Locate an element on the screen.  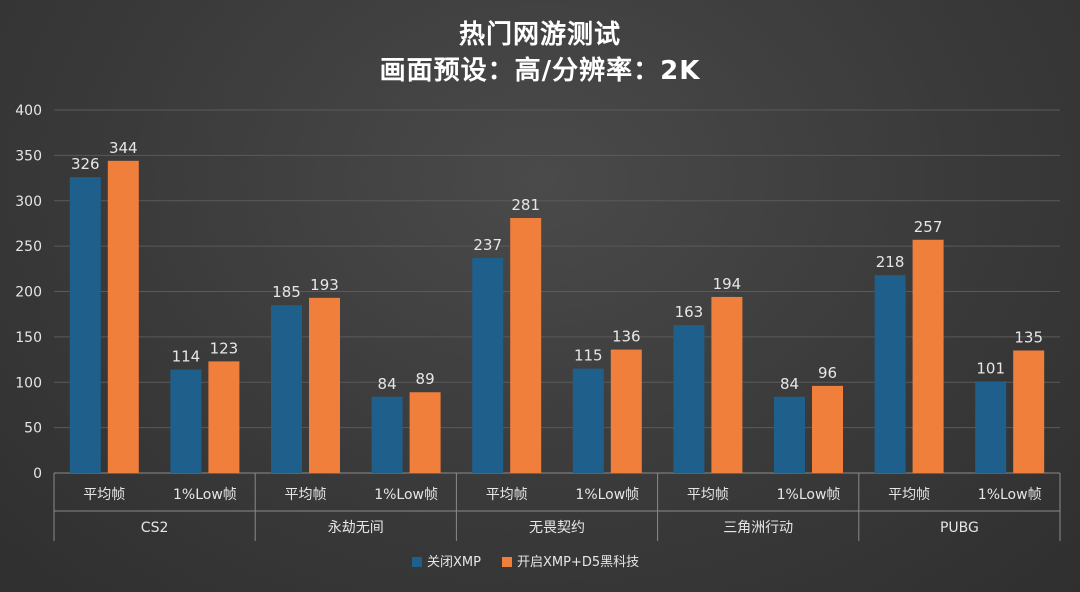
x-tick-label-7: 1%Low帧 is located at coordinates (809, 495).